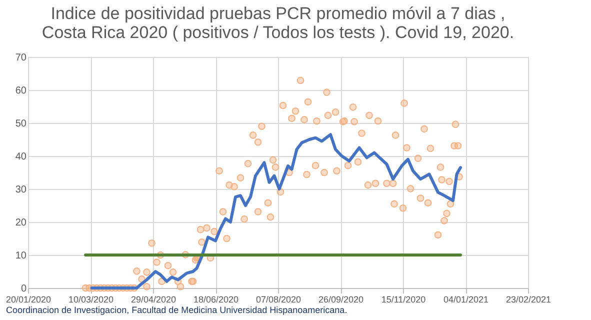  What do you see at coordinates (466, 299) in the screenshot?
I see `x-tick-label: 04/01/2021` at bounding box center [466, 299].